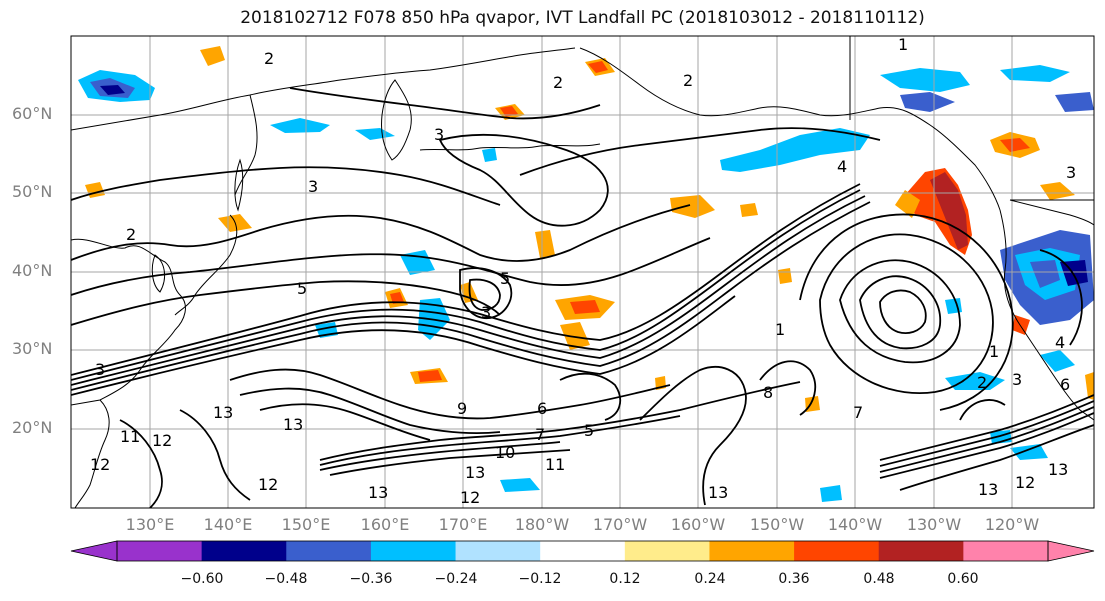  Describe the element at coordinates (32, 270) in the screenshot. I see `lat-label: 40°N` at that location.